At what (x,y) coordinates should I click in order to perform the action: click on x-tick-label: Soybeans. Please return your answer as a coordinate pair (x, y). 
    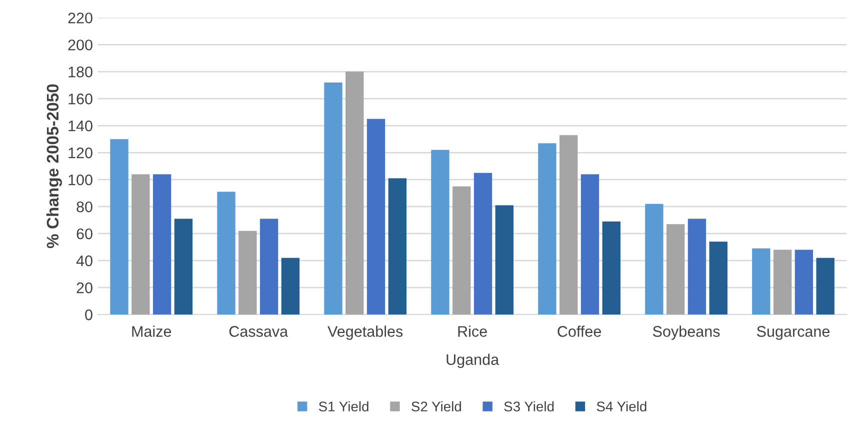
    Looking at the image, I should click on (686, 333).